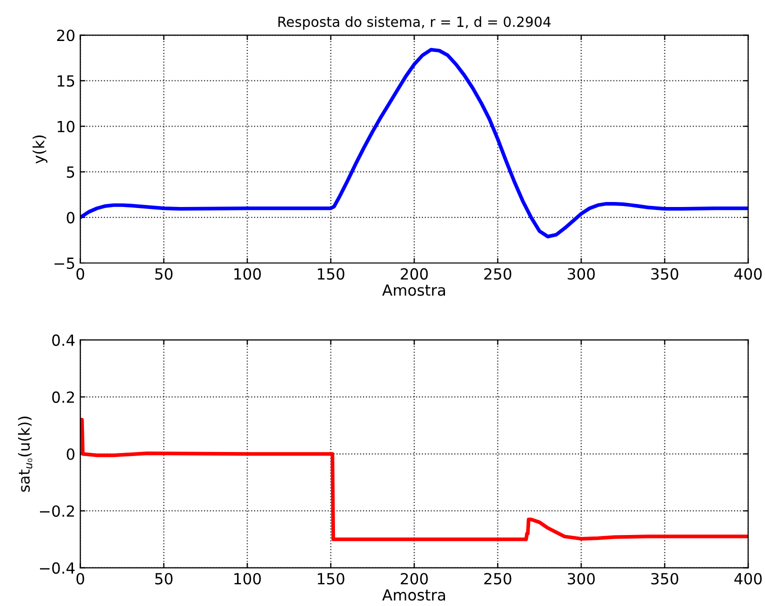  I want to click on y-axis-title: y(k), so click(40, 149).